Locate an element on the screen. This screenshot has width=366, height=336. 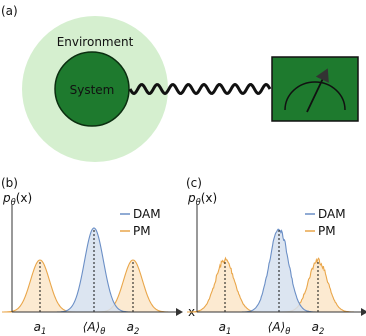
system-label: System is located at coordinates (92, 90).